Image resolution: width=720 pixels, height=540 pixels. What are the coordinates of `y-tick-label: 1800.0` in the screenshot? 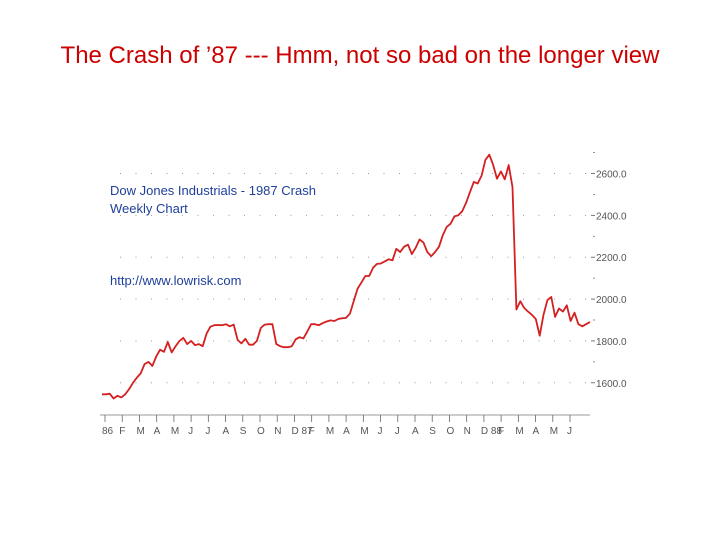 It's located at (611, 342).